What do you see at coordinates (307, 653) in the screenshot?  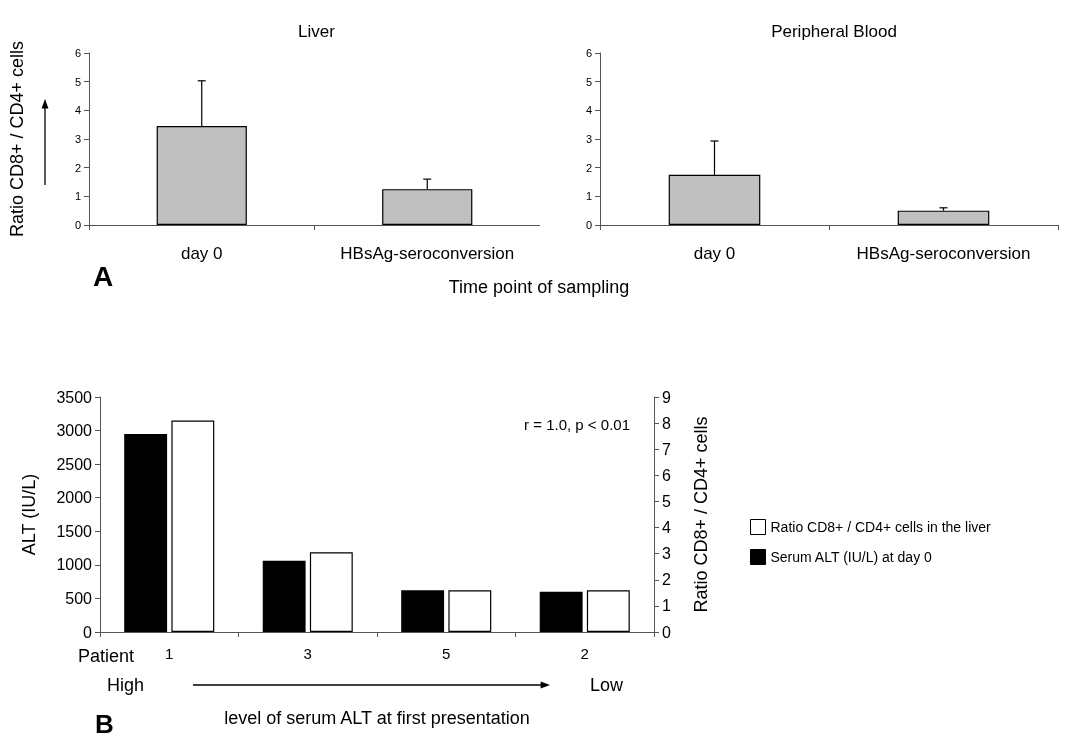 I see `x-tick-label: 3` at bounding box center [307, 653].